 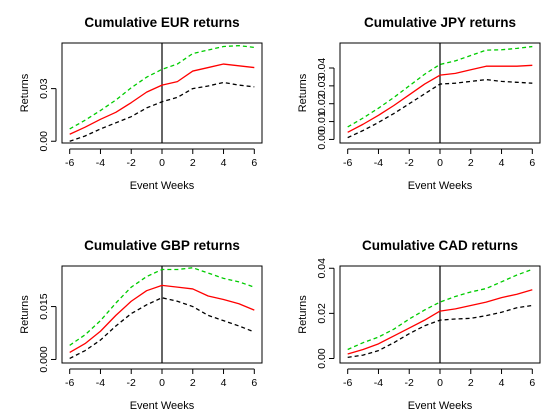 I want to click on series-line-upper-cad, so click(x=440, y=309).